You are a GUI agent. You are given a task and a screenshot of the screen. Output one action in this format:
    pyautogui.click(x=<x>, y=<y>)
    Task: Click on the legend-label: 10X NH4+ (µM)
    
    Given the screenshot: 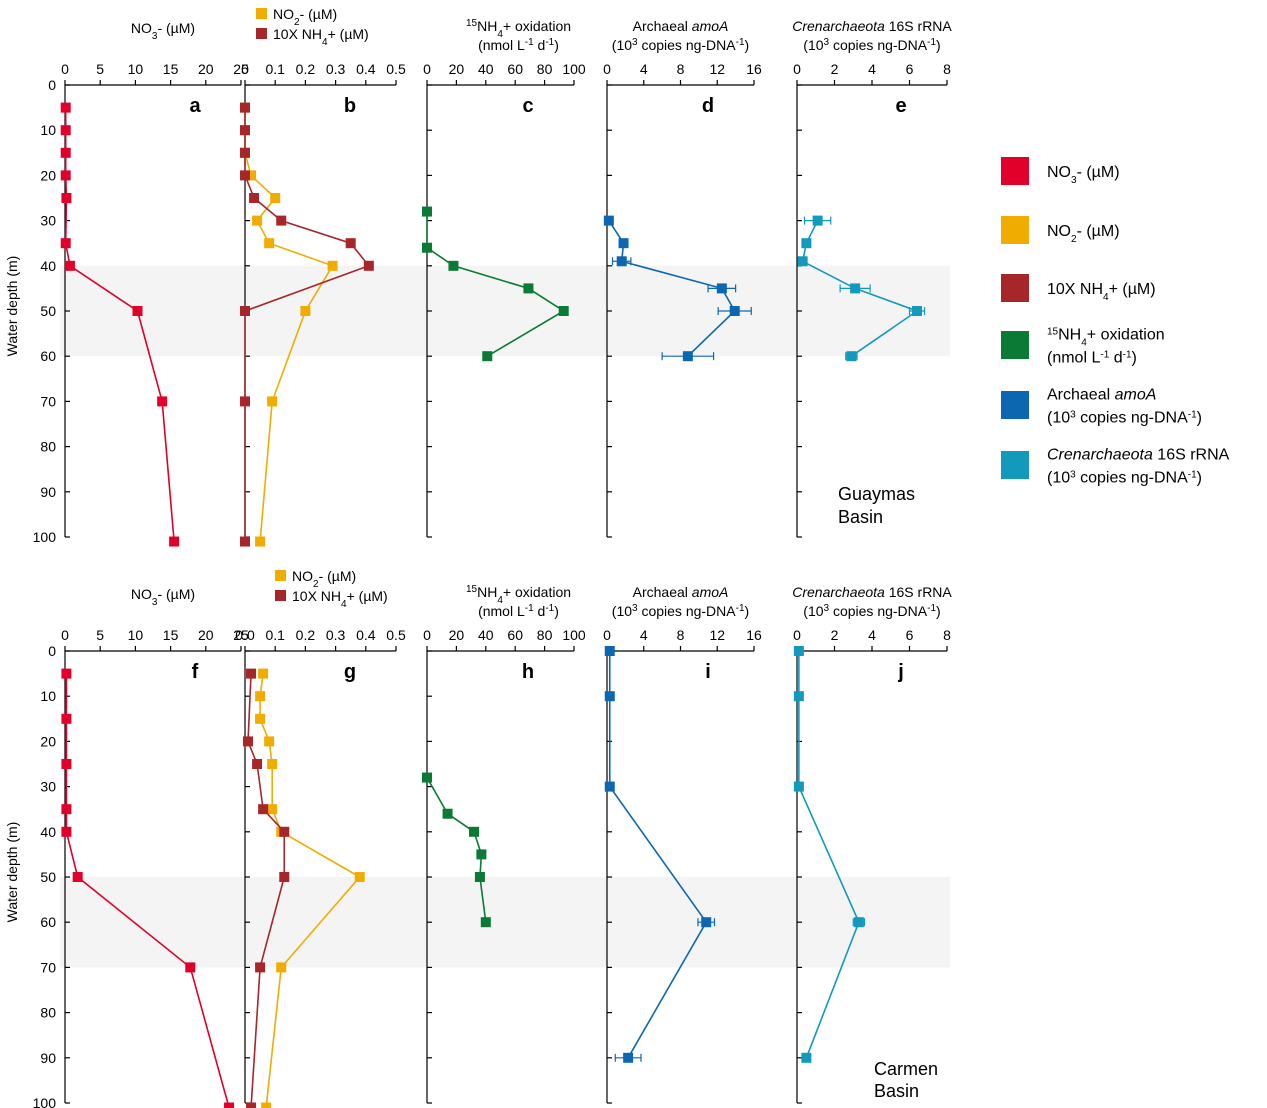 What is the action you would take?
    pyautogui.click(x=340, y=599)
    